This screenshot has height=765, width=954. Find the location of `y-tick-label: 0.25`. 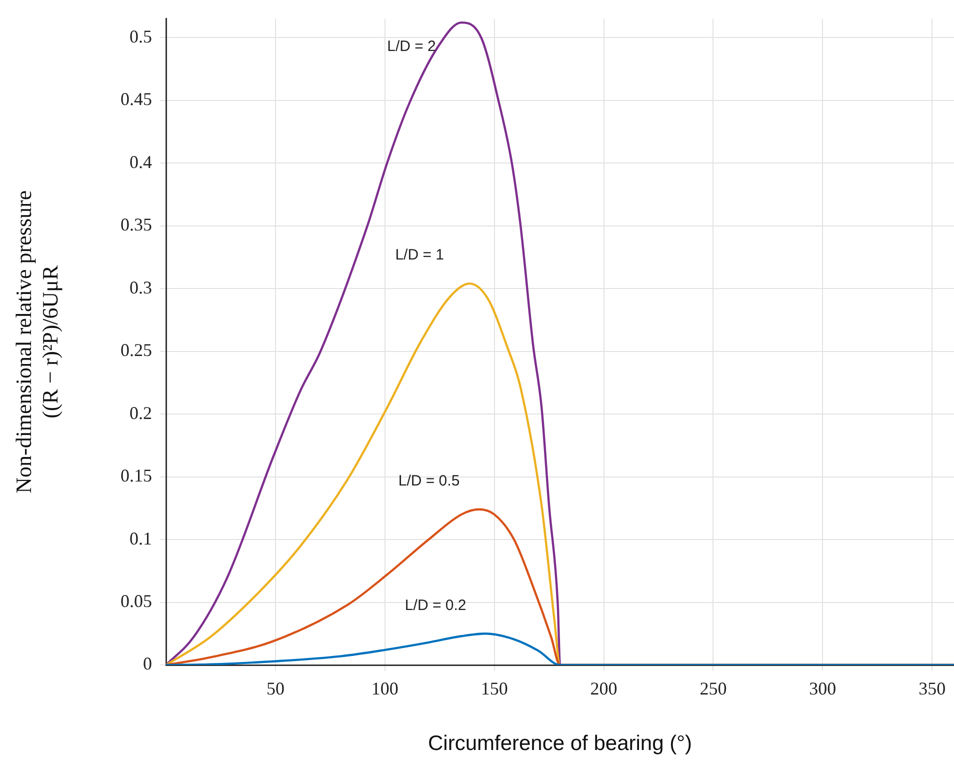

y-tick-label: 0.25 is located at coordinates (136, 350).